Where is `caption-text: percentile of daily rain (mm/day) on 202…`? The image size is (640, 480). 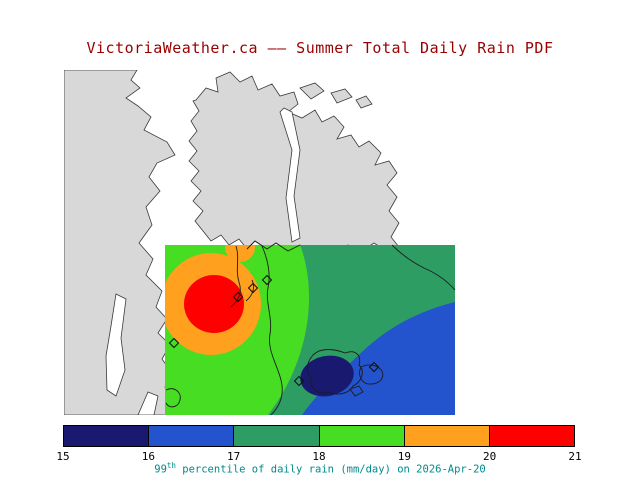 caption-text: percentile of daily rain (mm/day) on 202… is located at coordinates (330, 469).